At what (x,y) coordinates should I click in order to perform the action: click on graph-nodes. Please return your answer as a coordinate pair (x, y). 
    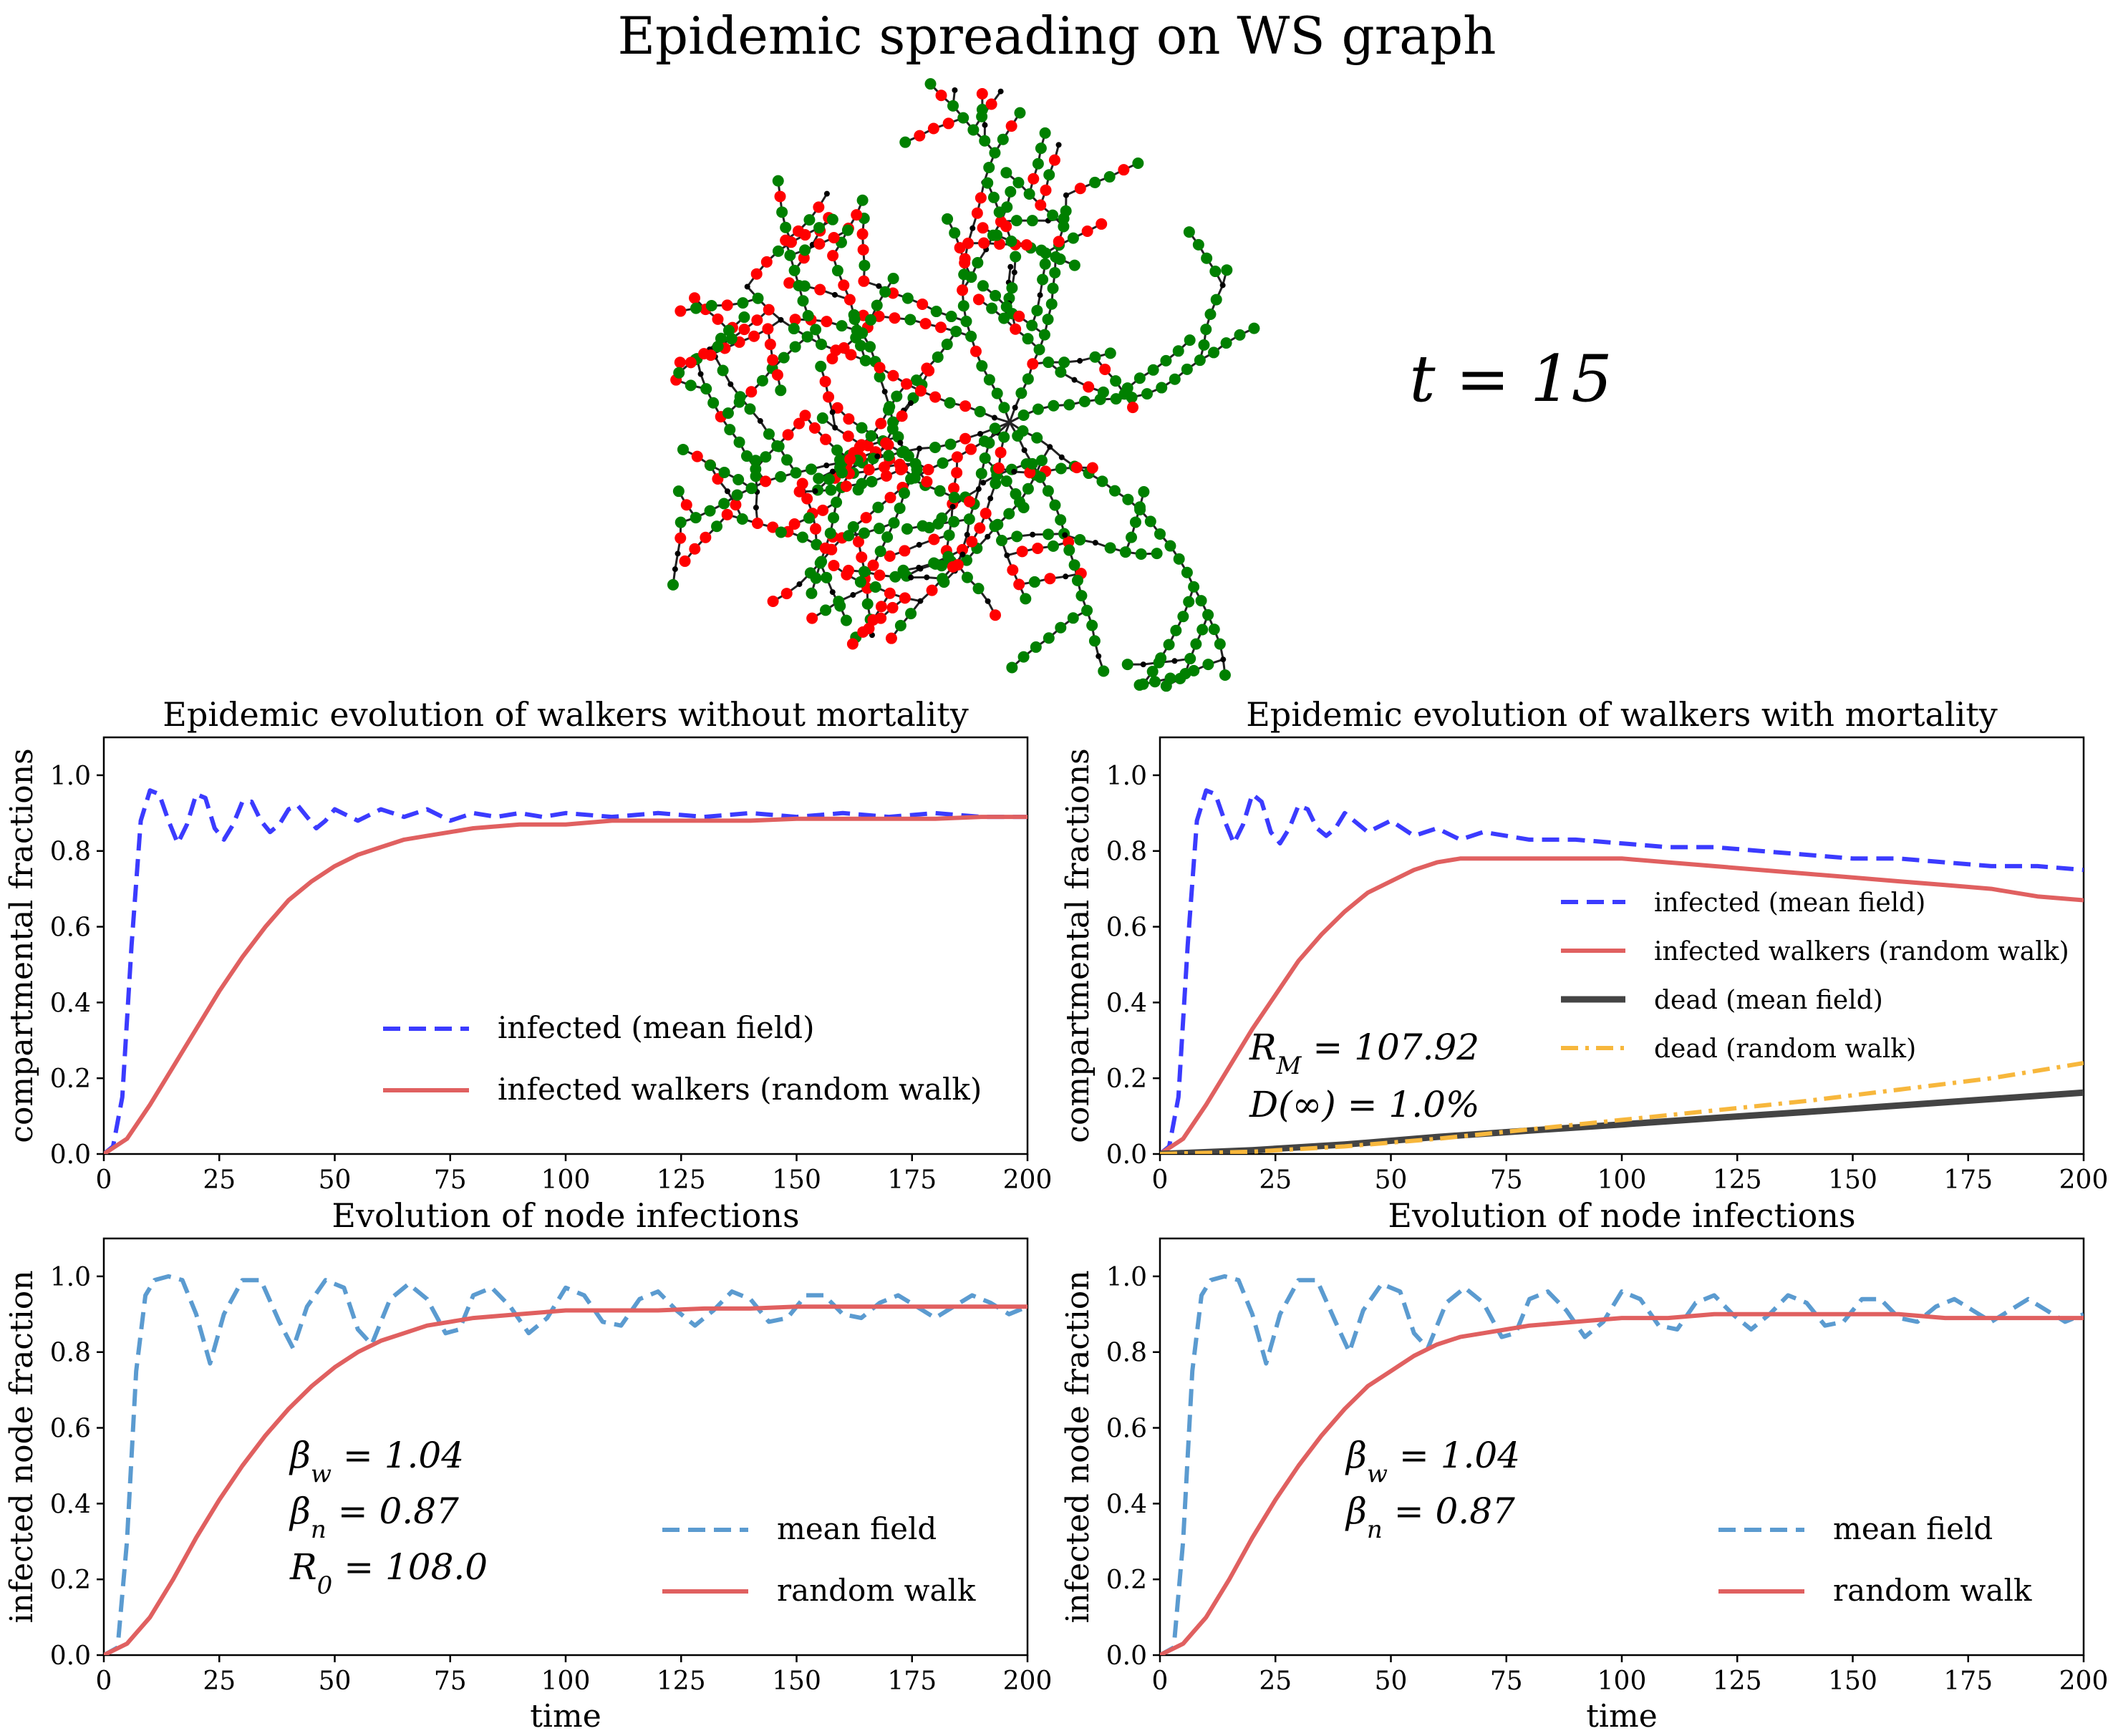
    Looking at the image, I should click on (964, 385).